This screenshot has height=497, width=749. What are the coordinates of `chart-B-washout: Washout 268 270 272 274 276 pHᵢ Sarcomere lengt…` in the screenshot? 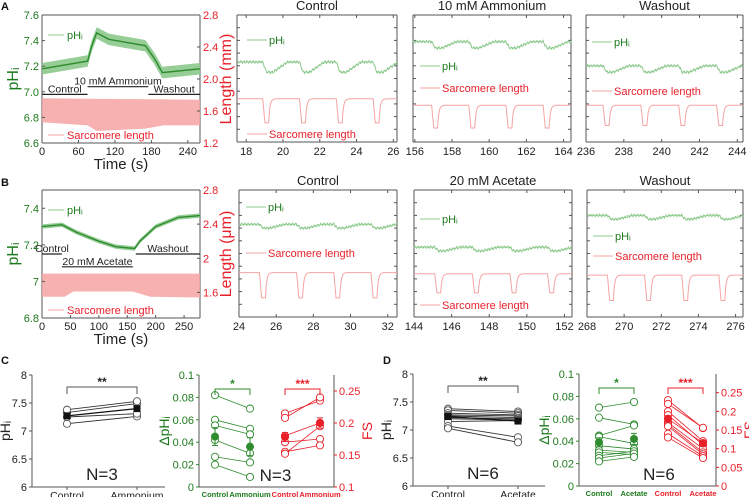 It's located at (661, 253).